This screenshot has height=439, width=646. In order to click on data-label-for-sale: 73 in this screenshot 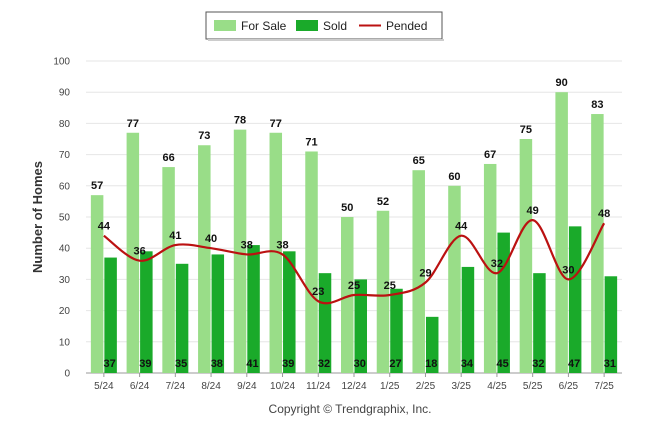, I will do `click(204, 136)`.